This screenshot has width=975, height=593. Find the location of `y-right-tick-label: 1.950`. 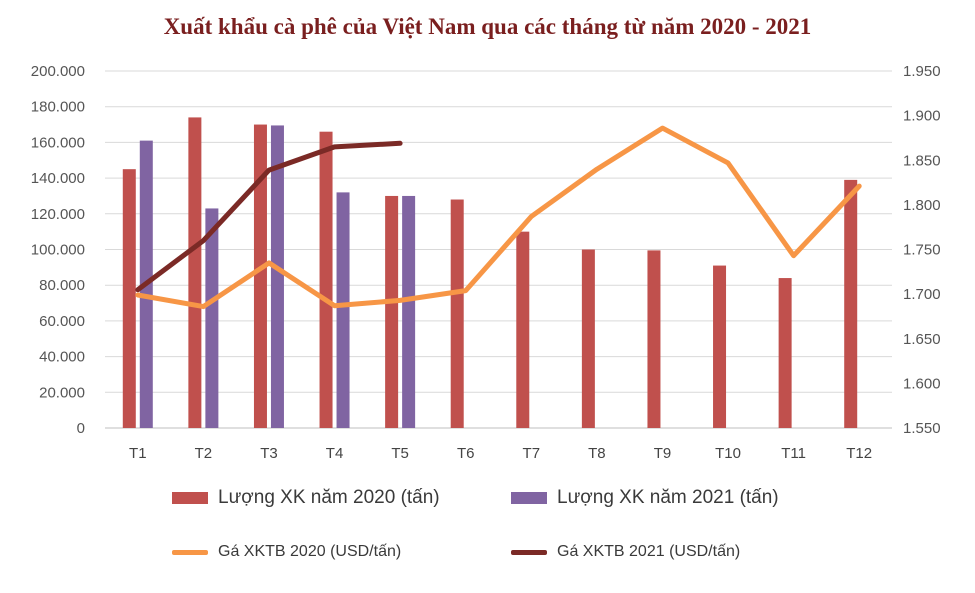

y-right-tick-label: 1.950 is located at coordinates (922, 71).